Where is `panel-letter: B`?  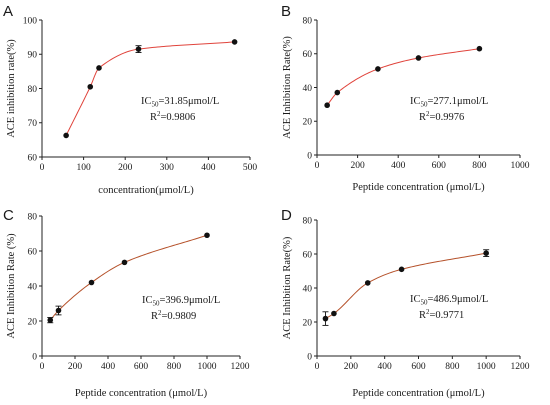
panel-letter: B is located at coordinates (286, 11).